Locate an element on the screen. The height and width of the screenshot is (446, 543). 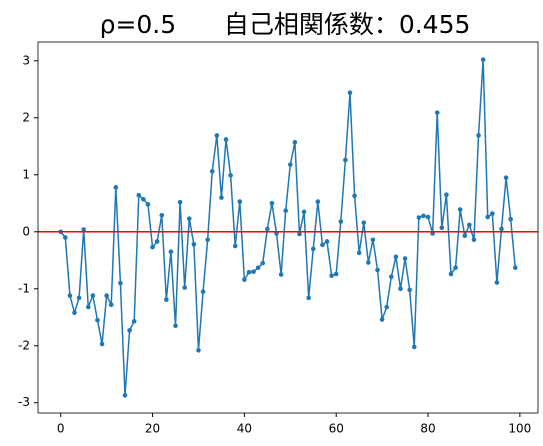
x-tick-label: 40 is located at coordinates (244, 429).